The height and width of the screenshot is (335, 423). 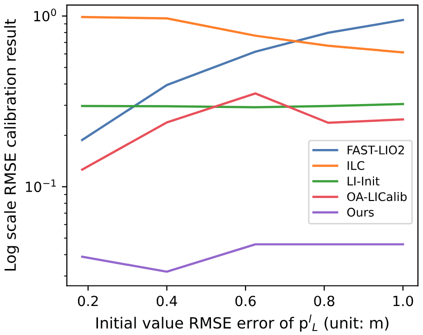 What do you see at coordinates (167, 301) in the screenshot?
I see `x-tick-label: 0.4` at bounding box center [167, 301].